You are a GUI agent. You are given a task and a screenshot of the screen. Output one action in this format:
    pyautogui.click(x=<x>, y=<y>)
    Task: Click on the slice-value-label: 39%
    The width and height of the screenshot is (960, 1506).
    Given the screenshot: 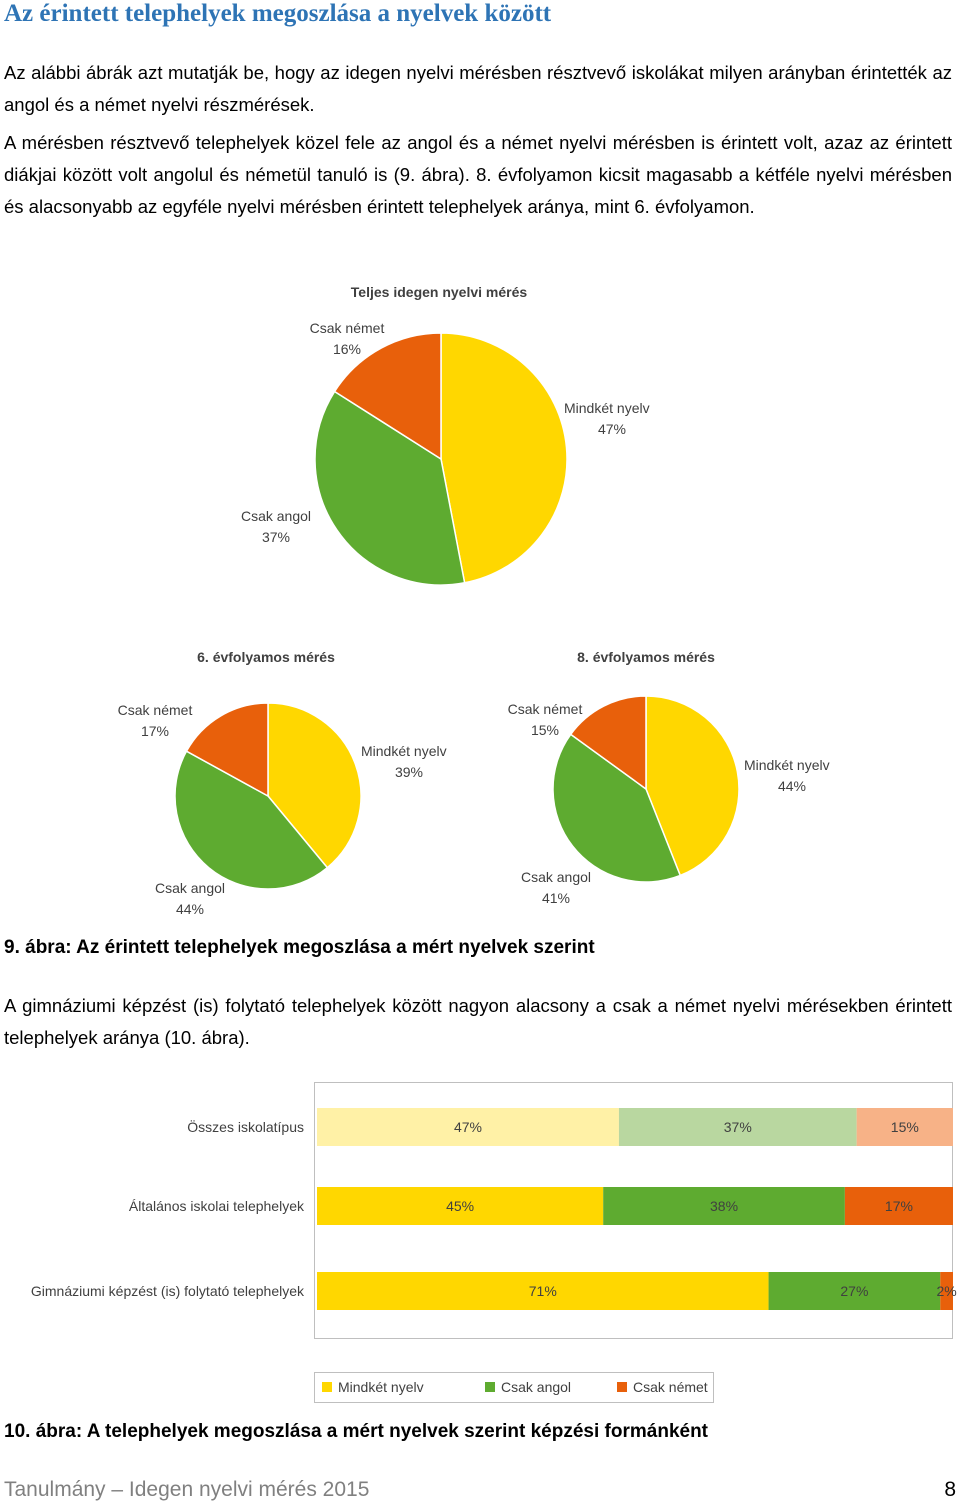 What is the action you would take?
    pyautogui.click(x=409, y=772)
    